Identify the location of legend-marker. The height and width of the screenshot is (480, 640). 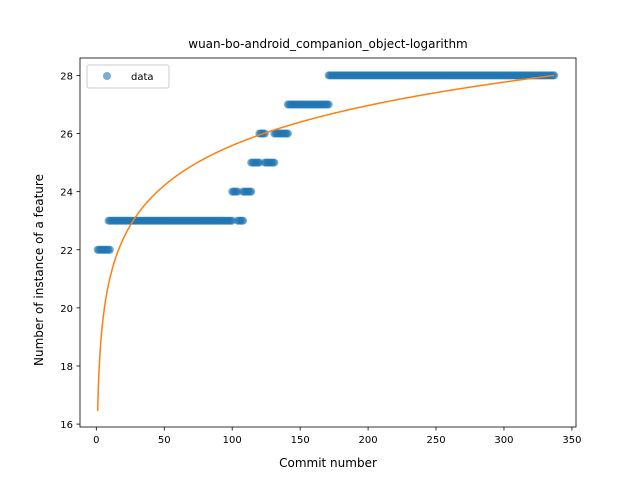
(107, 76).